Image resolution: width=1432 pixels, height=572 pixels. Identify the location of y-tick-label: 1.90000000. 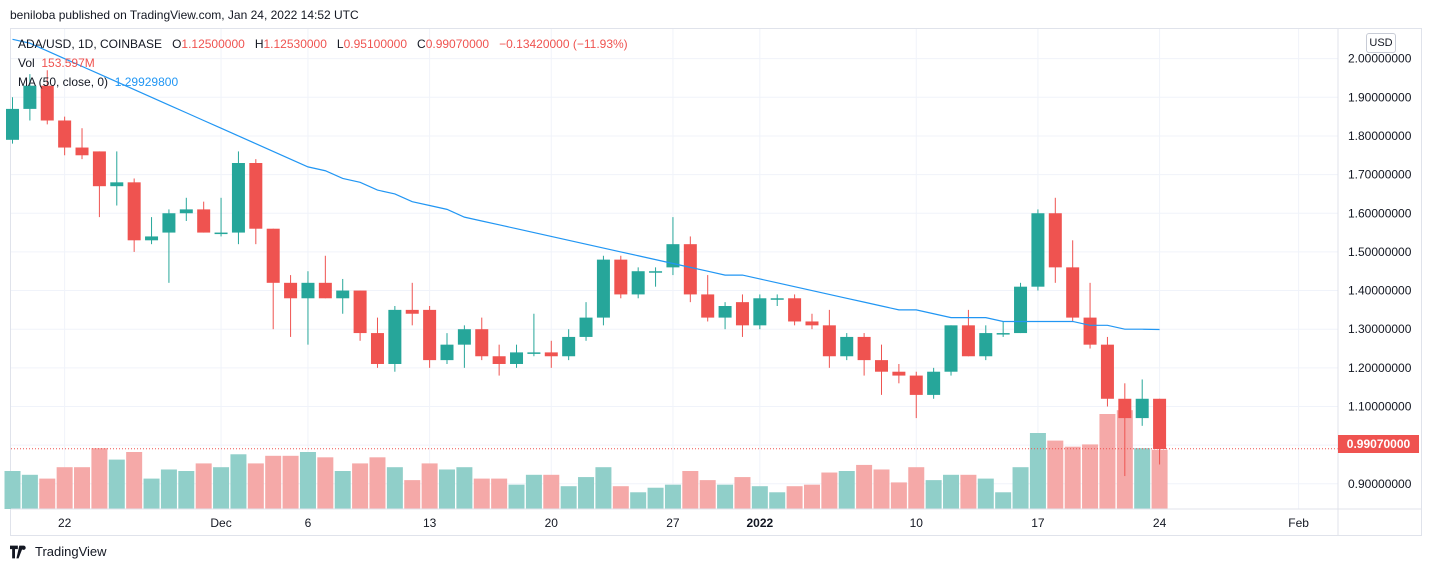
(1380, 97).